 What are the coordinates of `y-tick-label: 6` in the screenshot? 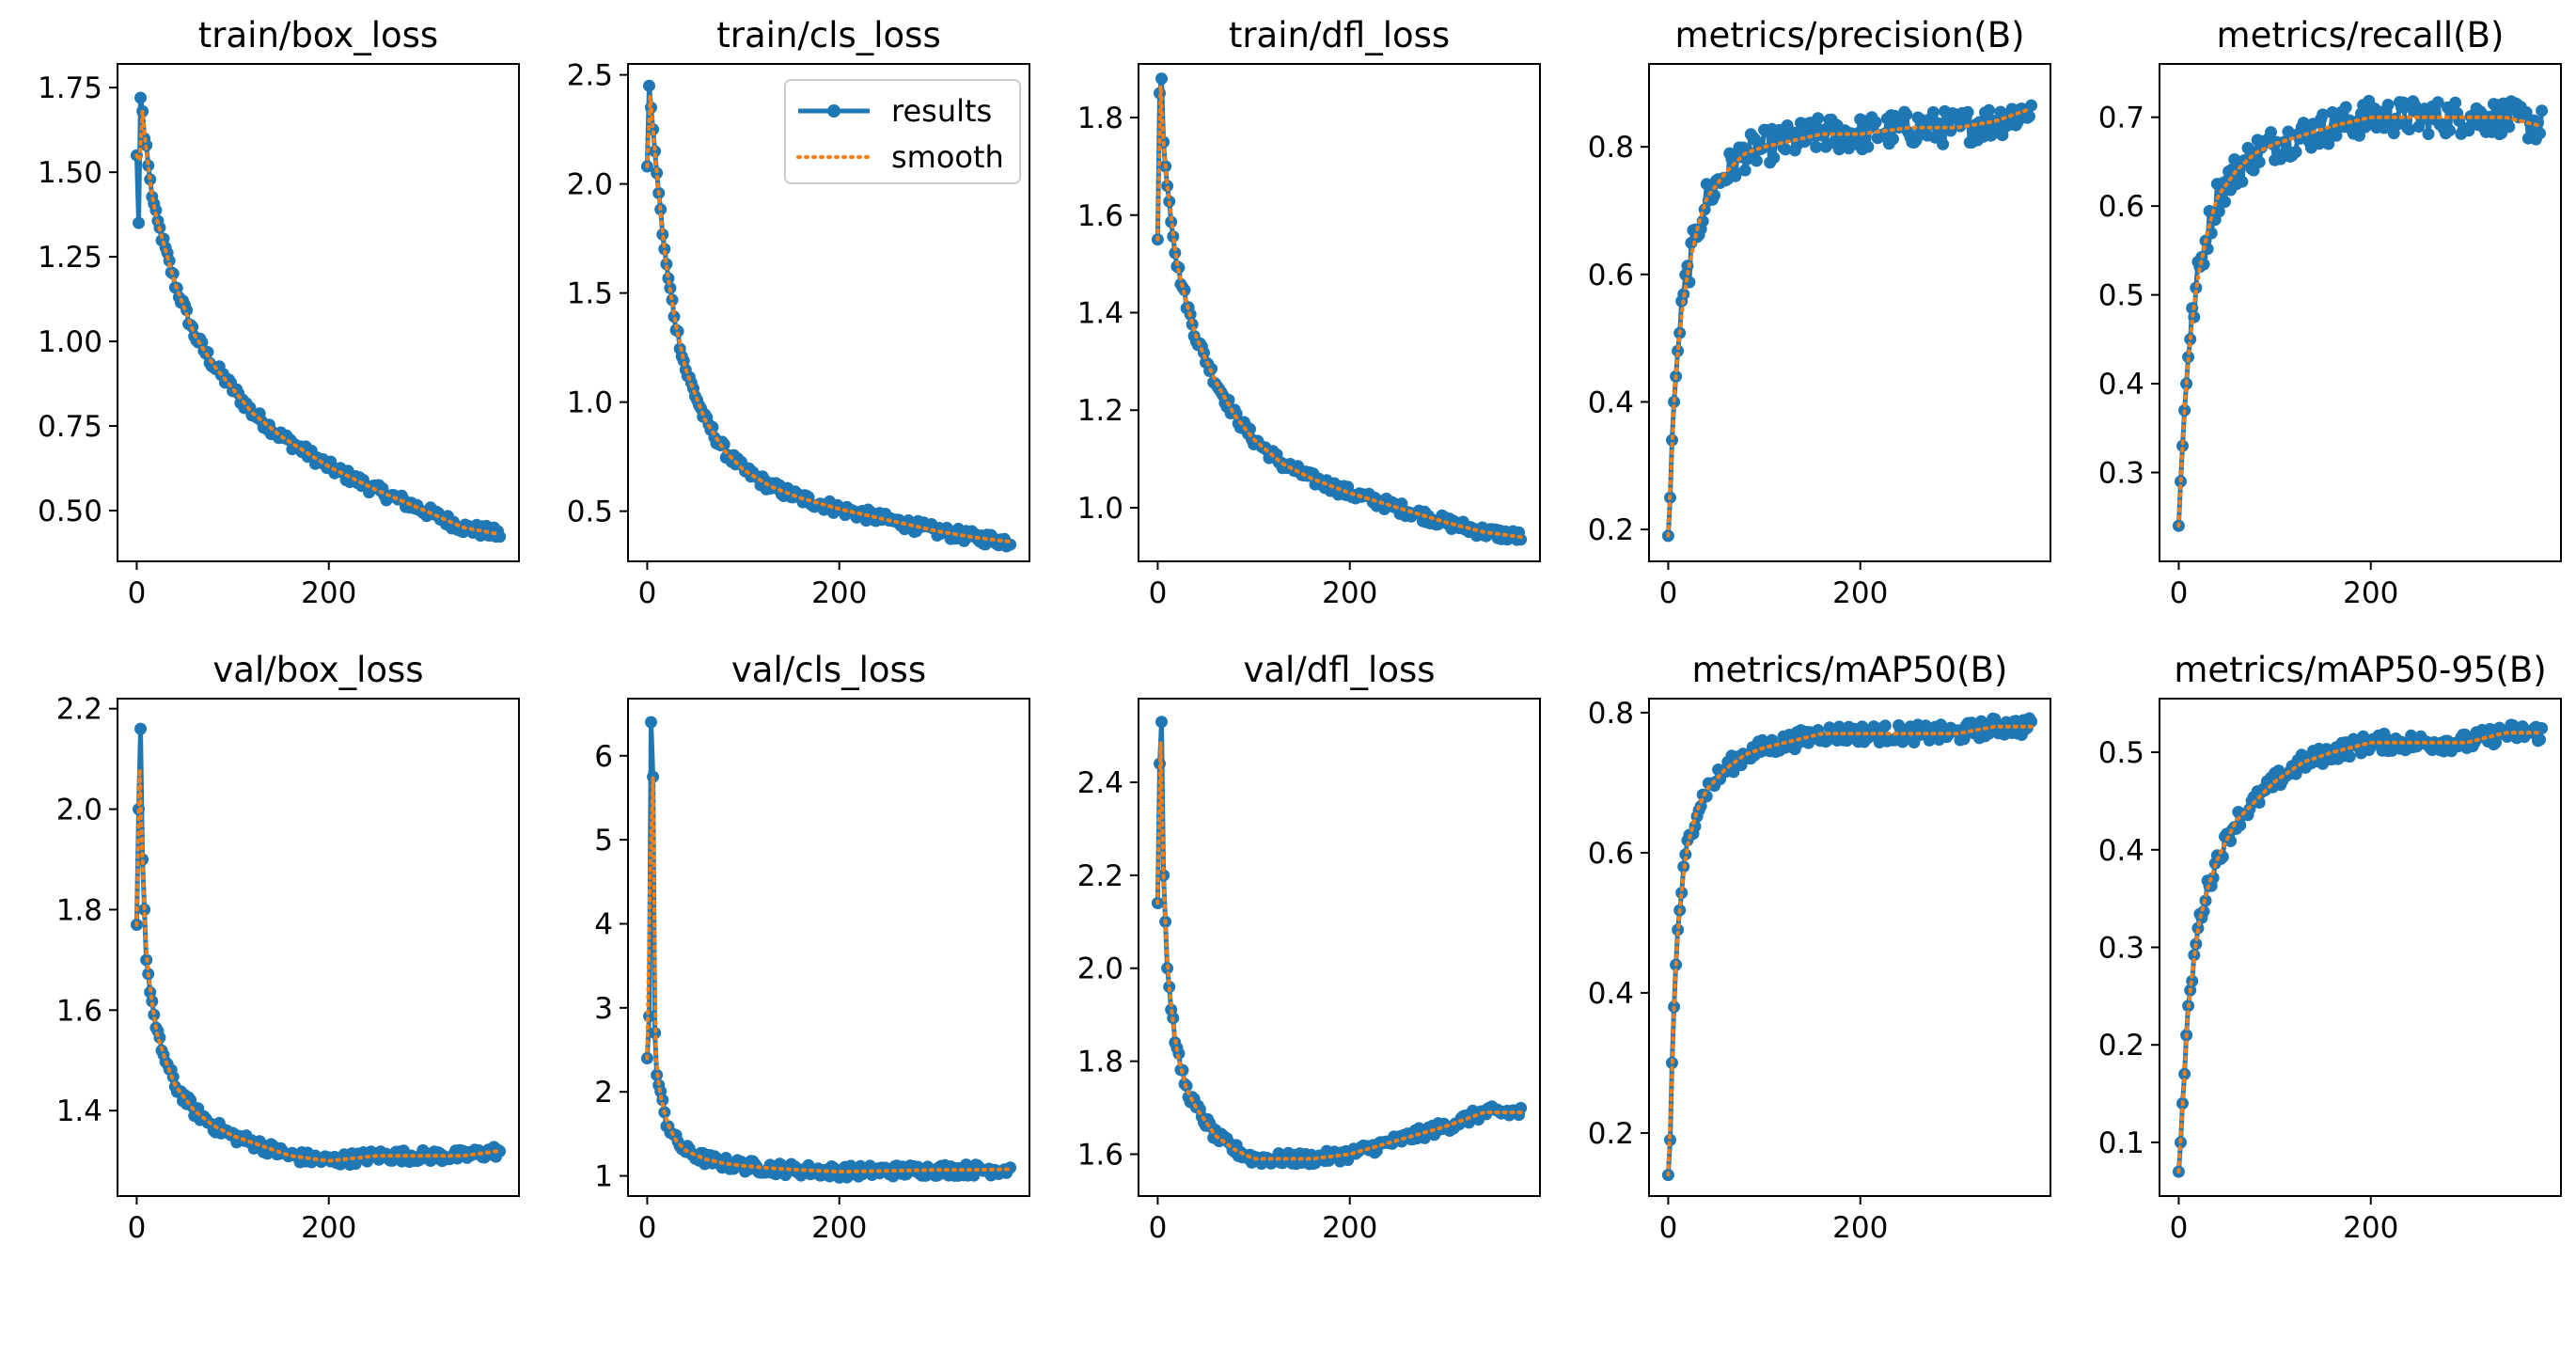 It's located at (603, 757).